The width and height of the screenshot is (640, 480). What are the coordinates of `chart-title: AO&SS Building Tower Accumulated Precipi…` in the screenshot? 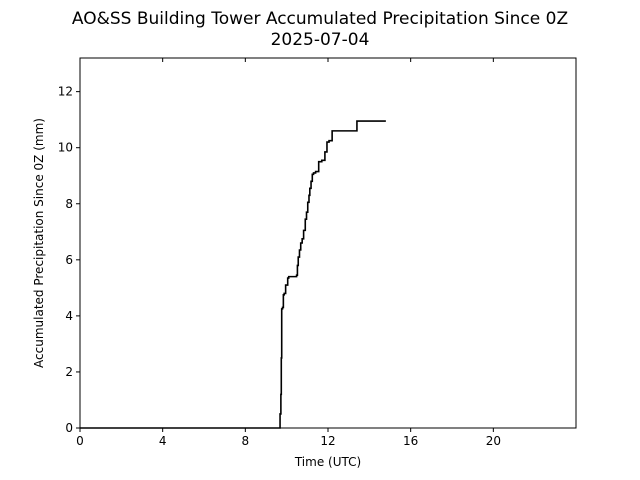 It's located at (320, 19).